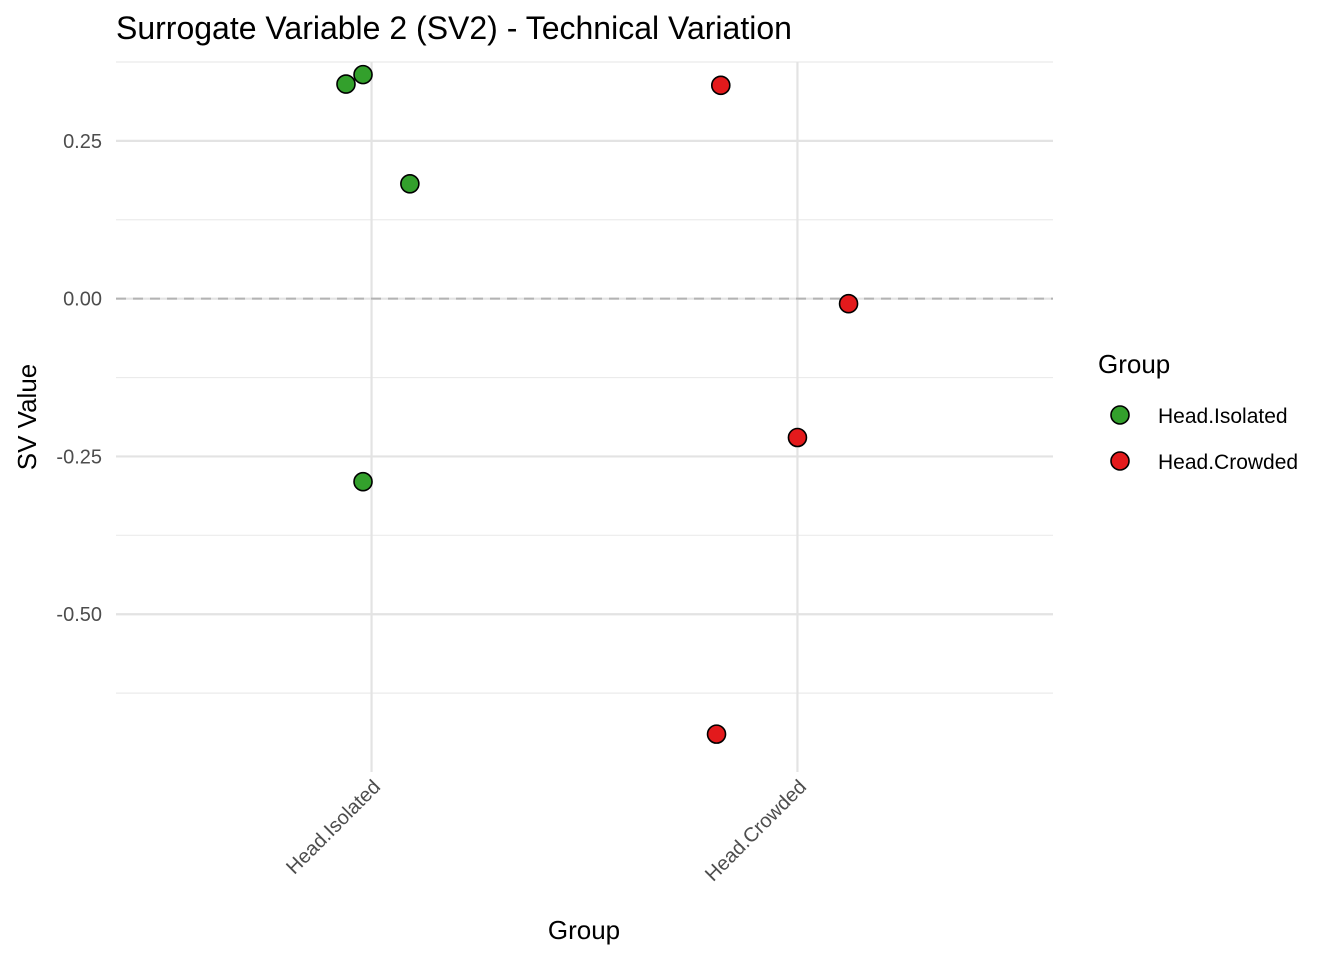 The width and height of the screenshot is (1344, 960). I want to click on y-axis-title: SV Value, so click(27, 417).